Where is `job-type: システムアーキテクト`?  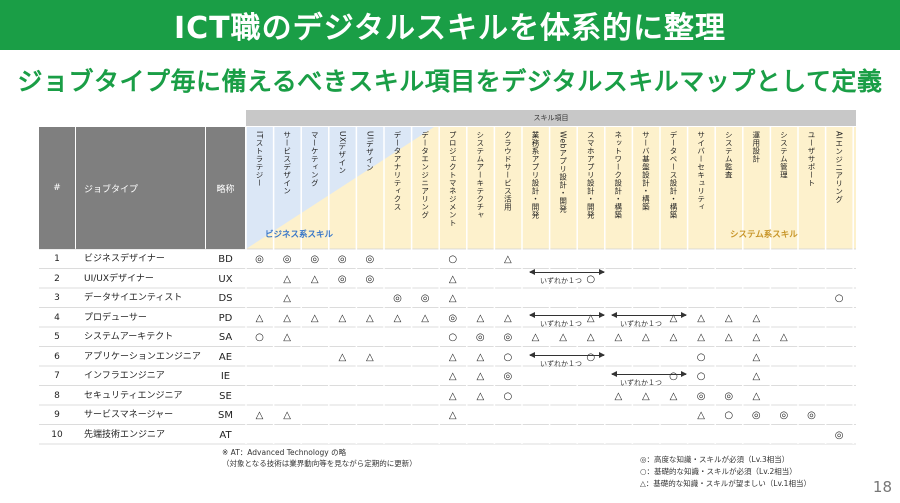 job-type: システムアーキテクト is located at coordinates (129, 337).